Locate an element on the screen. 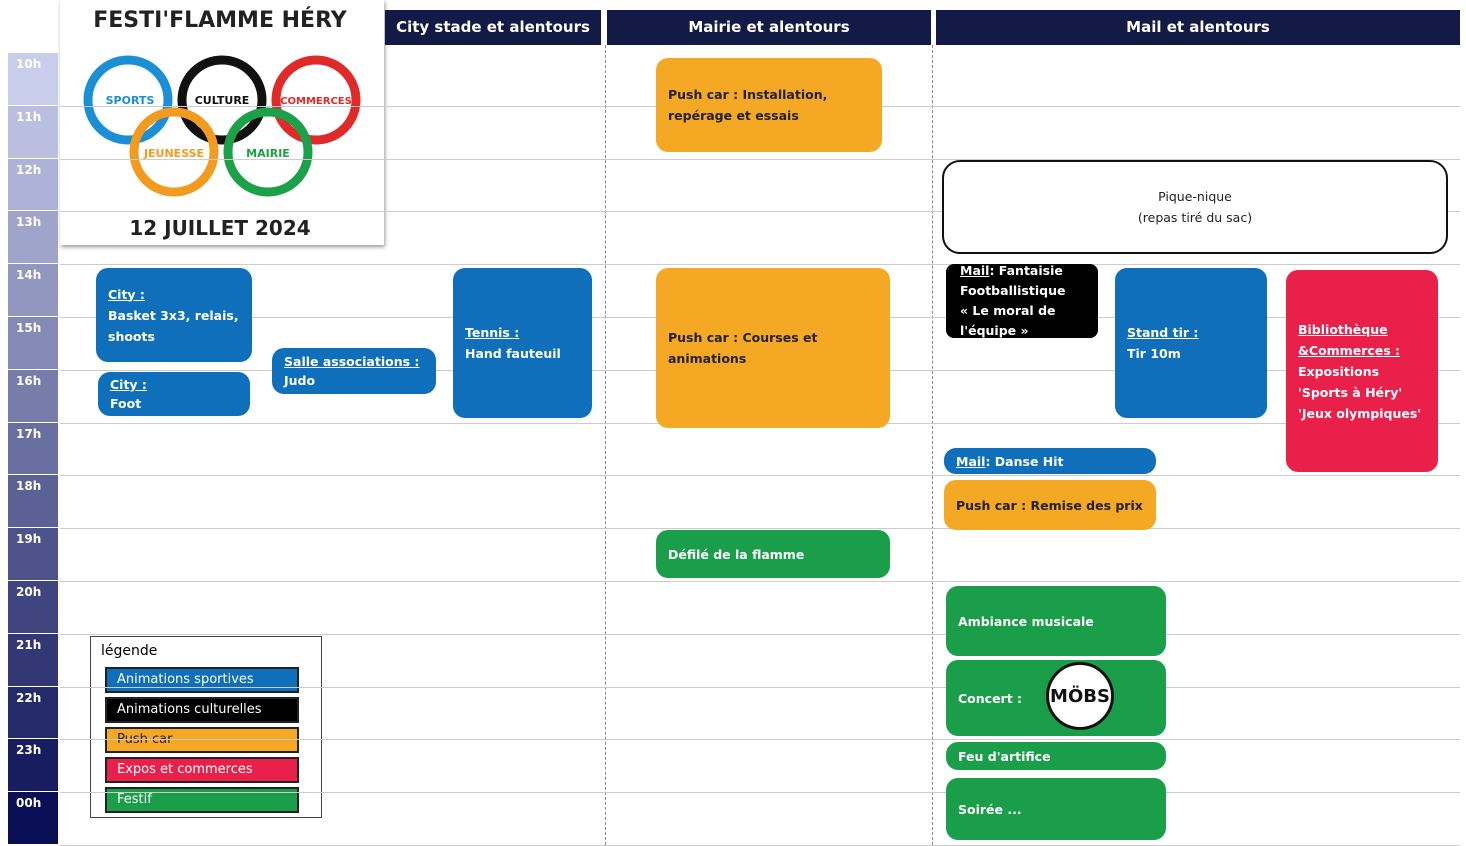 Image resolution: width=1466 pixels, height=846 pixels. event: Ambiance musicale is located at coordinates (1056, 621).